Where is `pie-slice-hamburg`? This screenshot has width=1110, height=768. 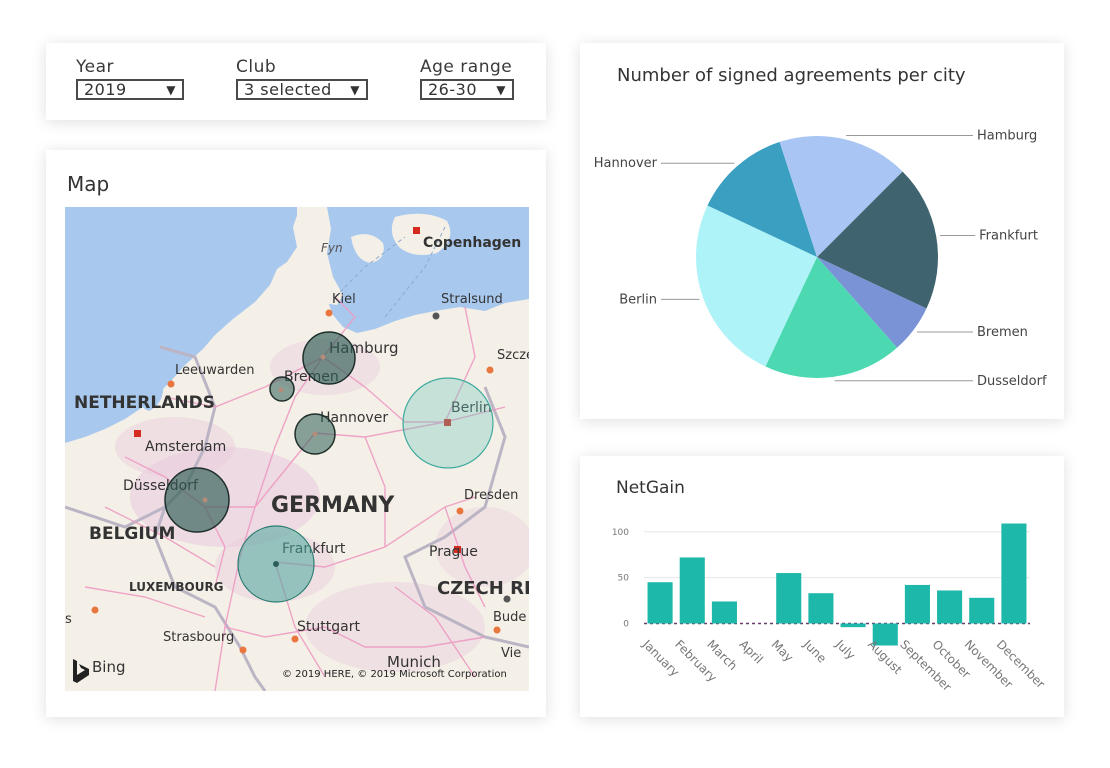
pie-slice-hamburg is located at coordinates (841, 196).